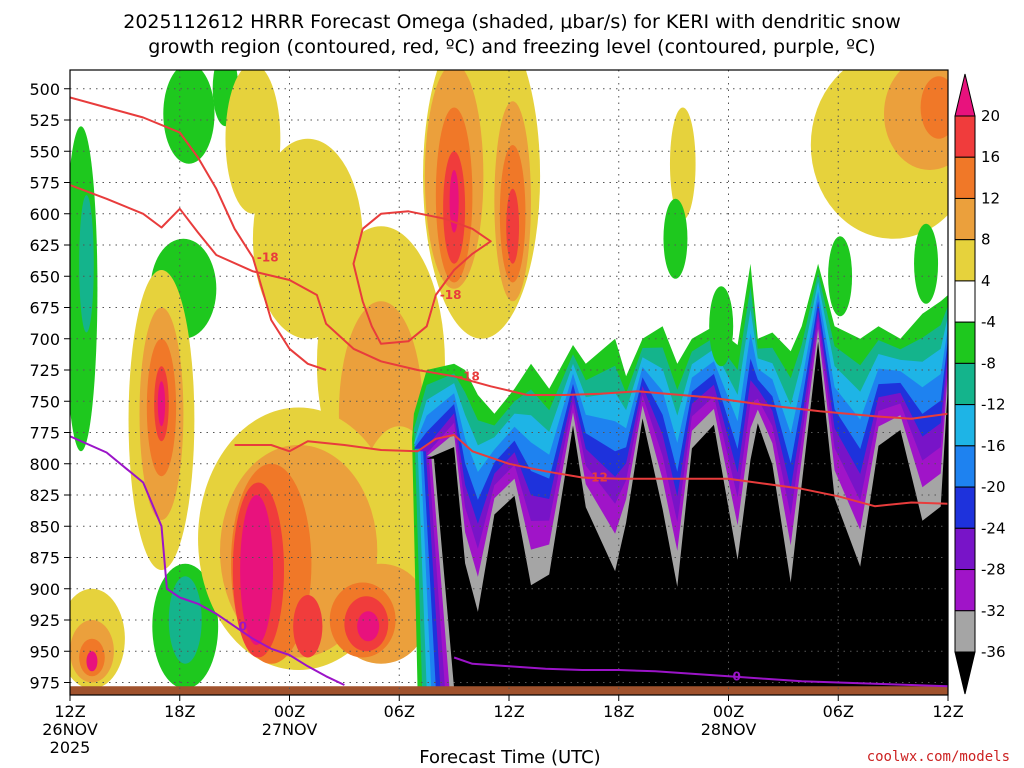  Describe the element at coordinates (993, 570) in the screenshot. I see `colorbar-tick-label: -28` at that location.